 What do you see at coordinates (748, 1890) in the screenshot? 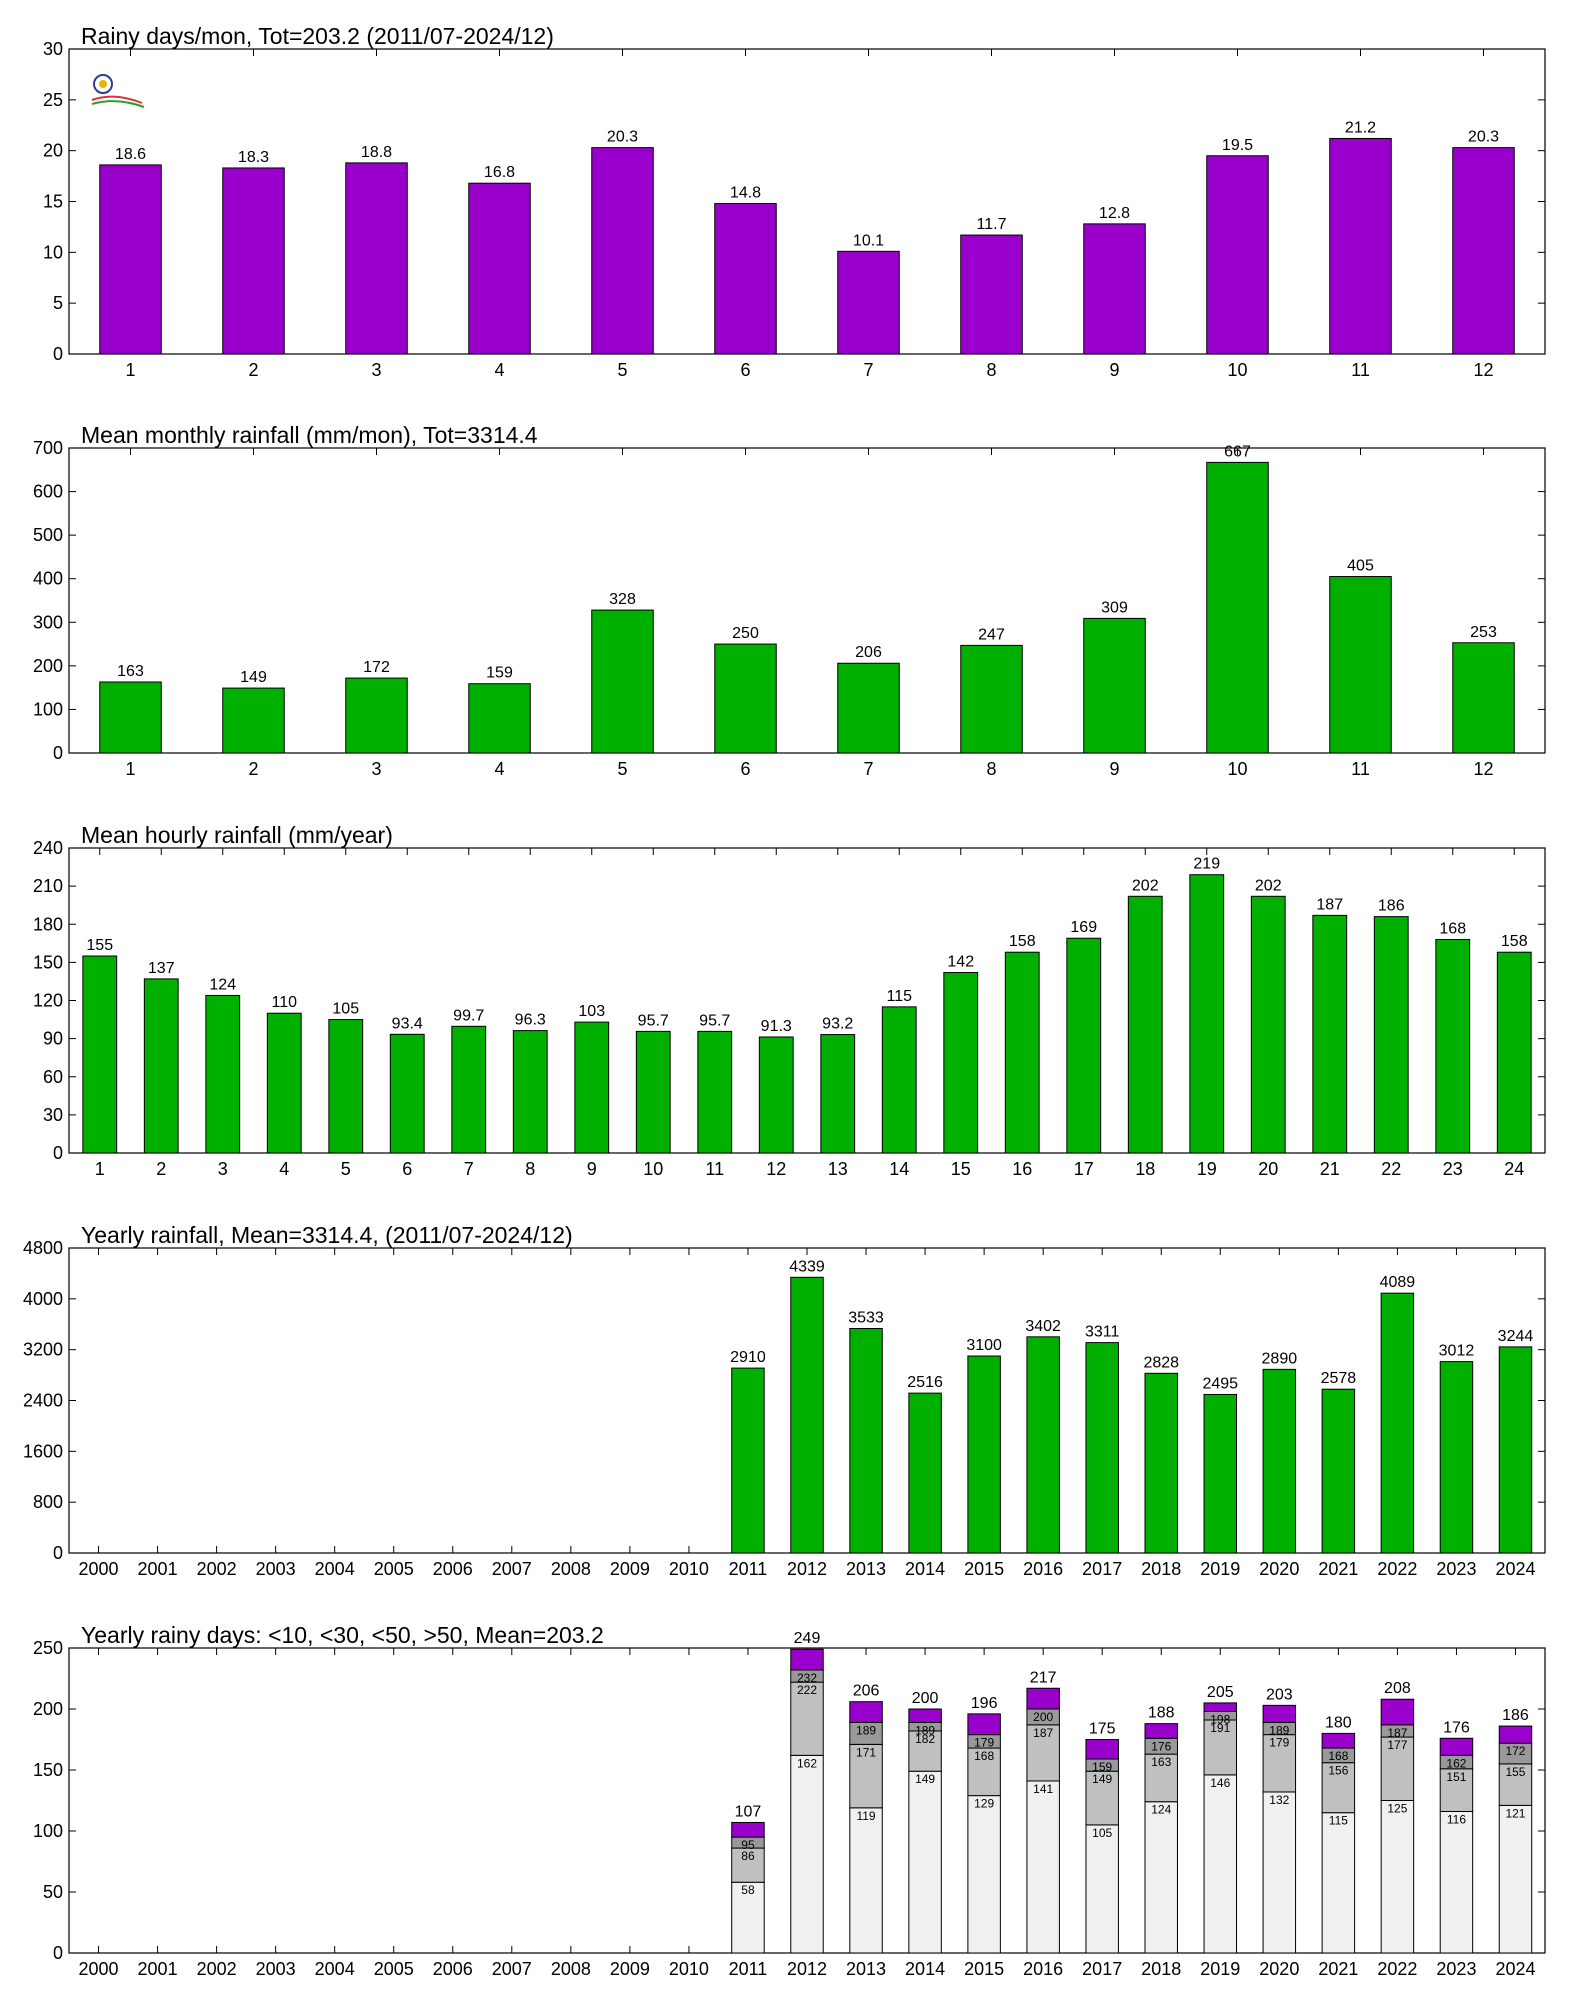
I see `segment-value-label: 58` at bounding box center [748, 1890].